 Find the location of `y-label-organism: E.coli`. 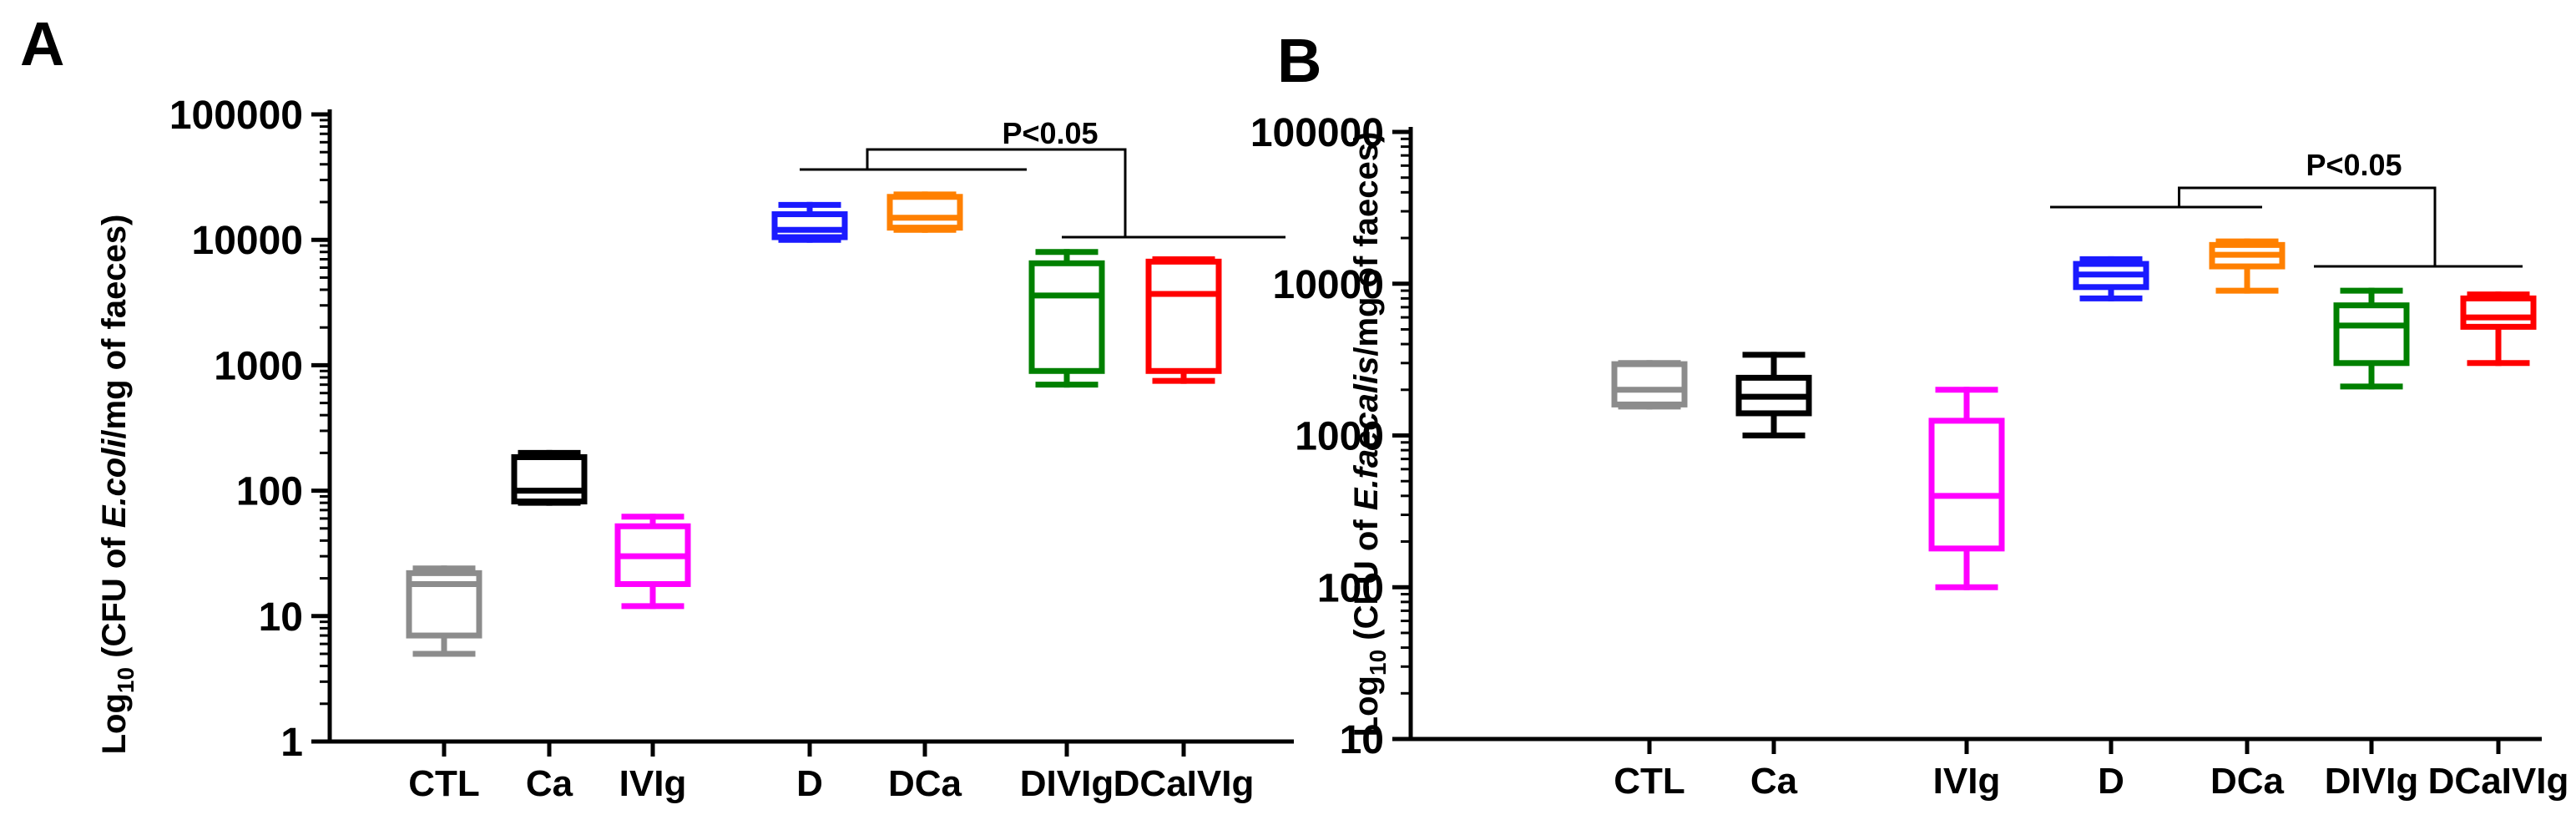

y-label-organism: E.coli is located at coordinates (114, 483).